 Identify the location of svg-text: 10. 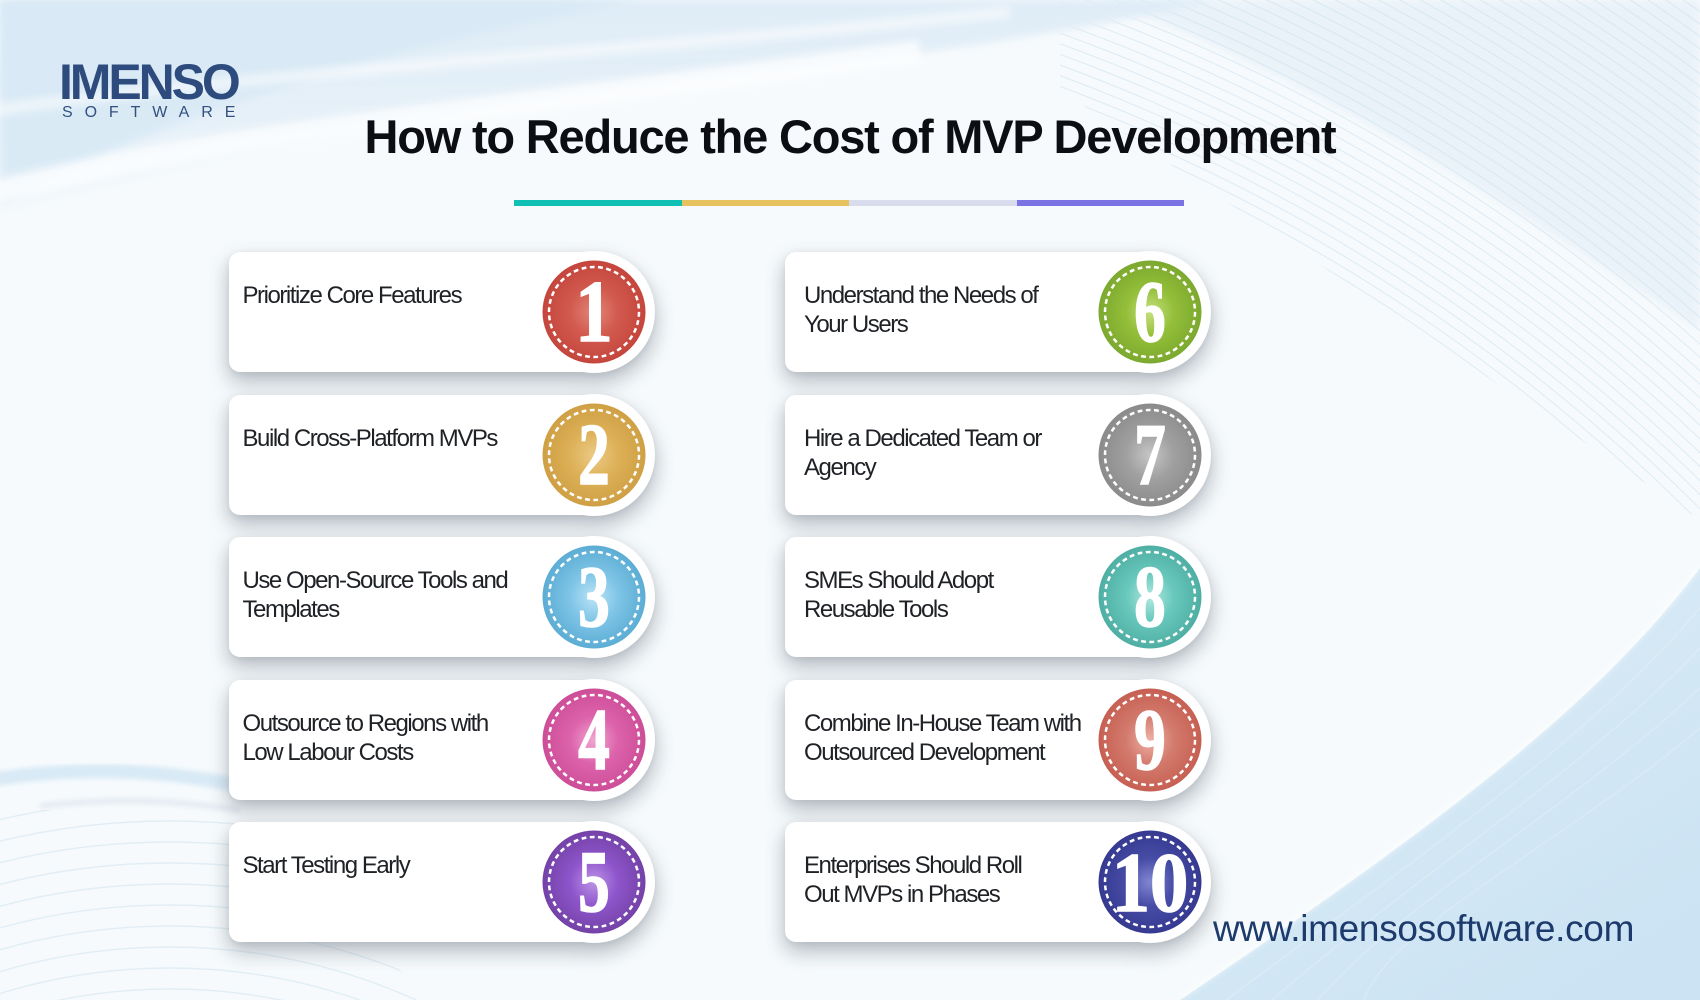
(1150, 883).